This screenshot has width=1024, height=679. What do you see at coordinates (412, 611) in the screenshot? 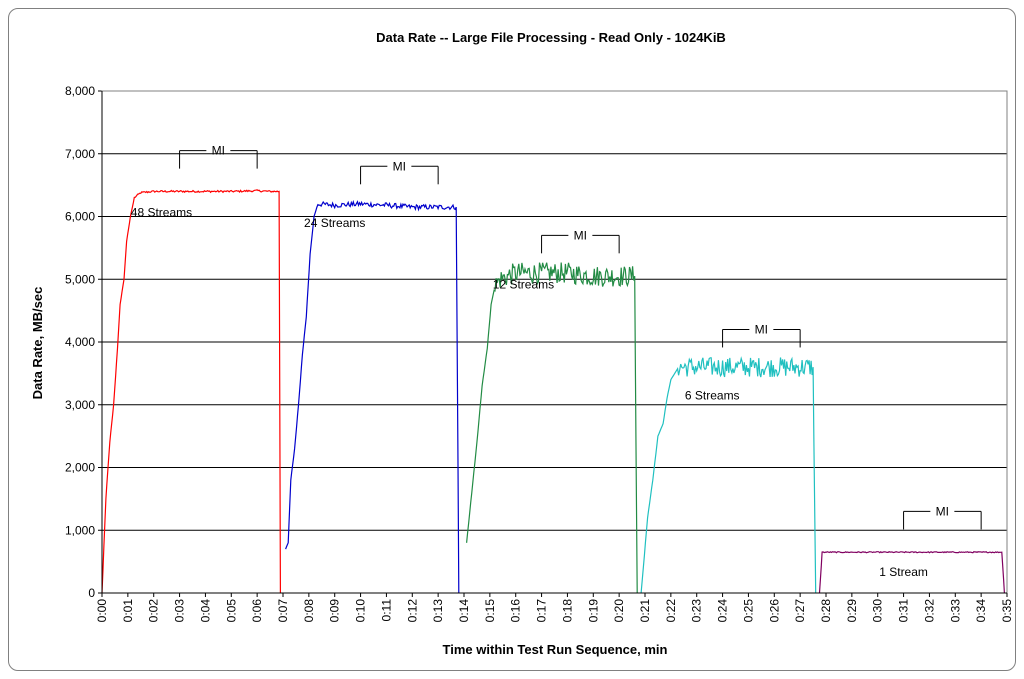
I see `x-tick-label: 0:12` at bounding box center [412, 611].